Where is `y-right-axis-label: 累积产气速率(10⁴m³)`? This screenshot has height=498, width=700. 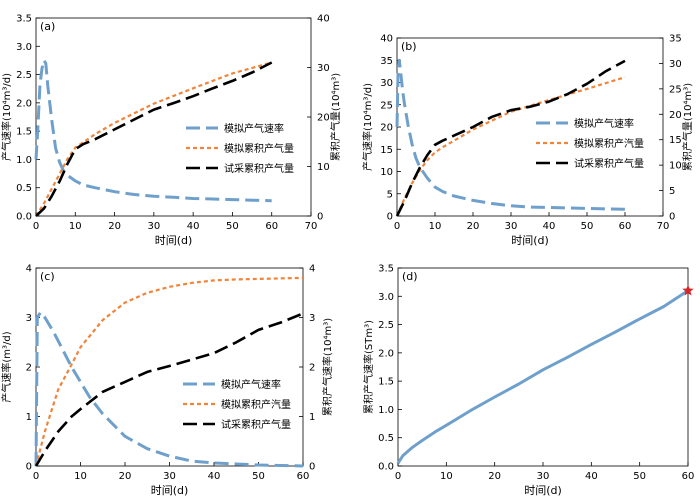
y-right-axis-label: 累积产气速率(10⁴m³) is located at coordinates (327, 367).